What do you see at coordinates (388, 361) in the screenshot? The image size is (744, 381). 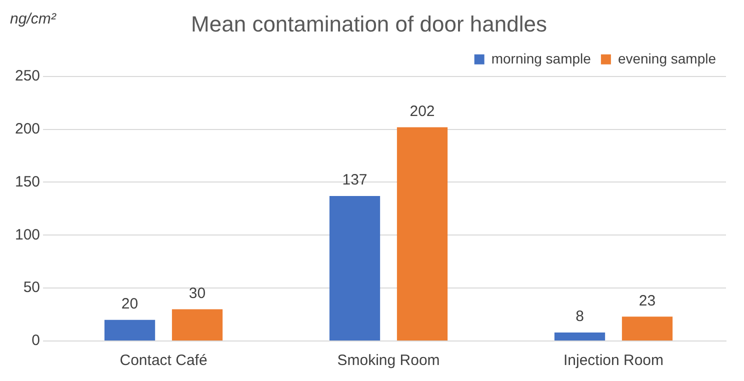 I see `x-tick-label: Smoking Room` at bounding box center [388, 361].